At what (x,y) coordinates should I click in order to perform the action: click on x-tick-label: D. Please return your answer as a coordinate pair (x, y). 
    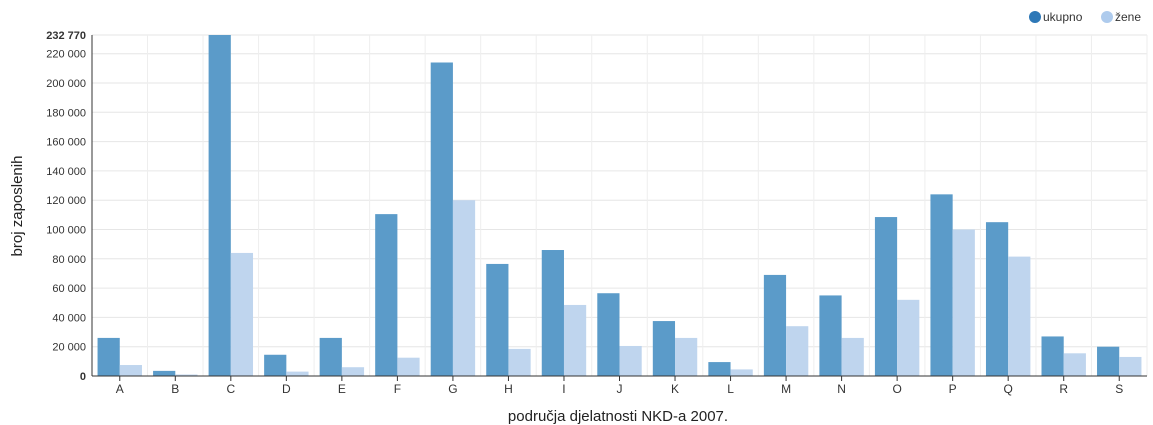
    Looking at the image, I should click on (286, 389).